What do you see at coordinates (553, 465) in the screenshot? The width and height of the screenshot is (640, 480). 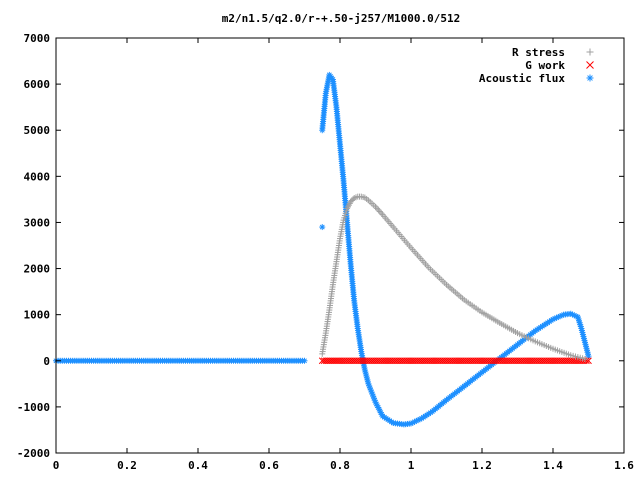 I see `x-tick-label: 1.4` at bounding box center [553, 465].